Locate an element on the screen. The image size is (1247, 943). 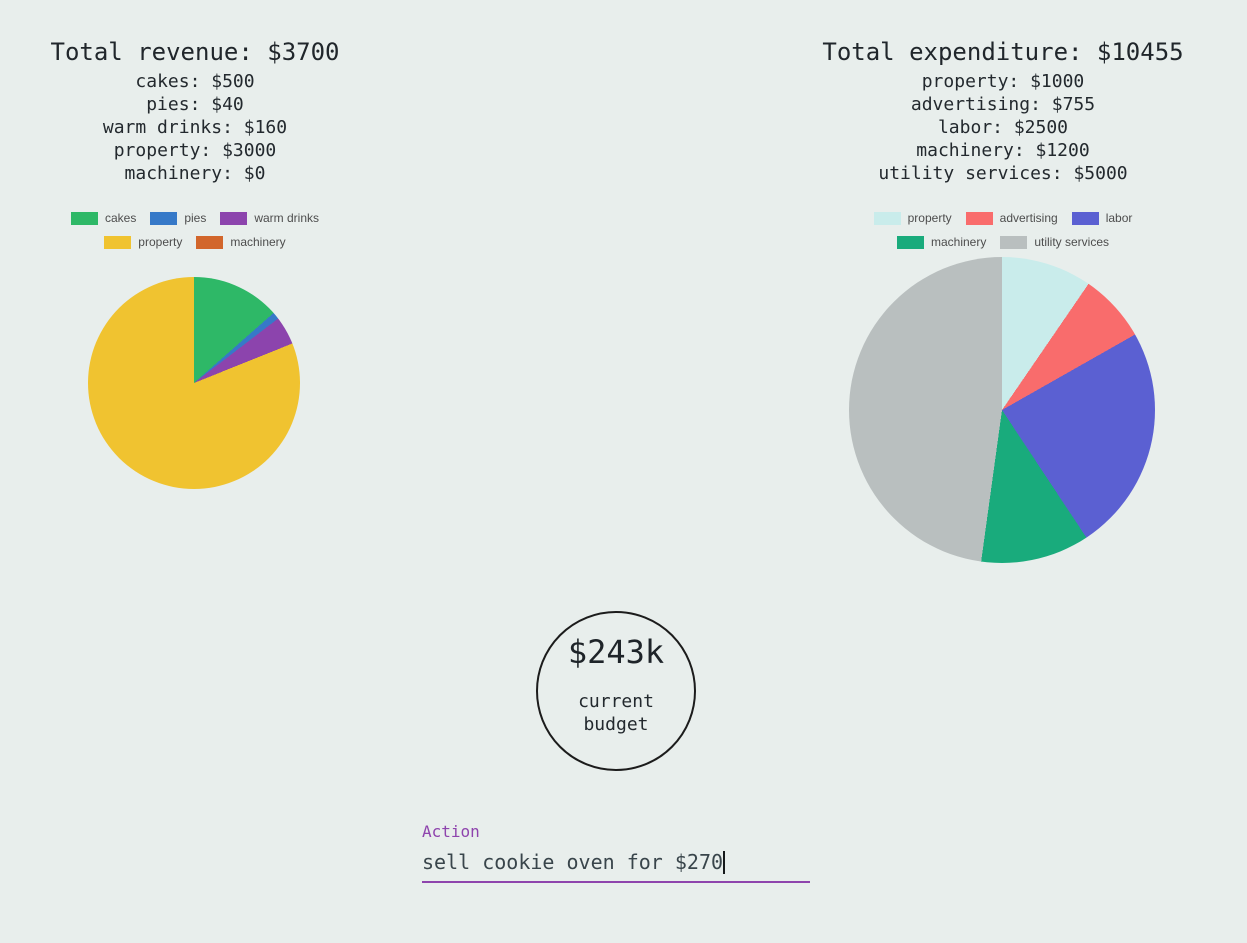
budget-caption: current budget is located at coordinates (616, 713).